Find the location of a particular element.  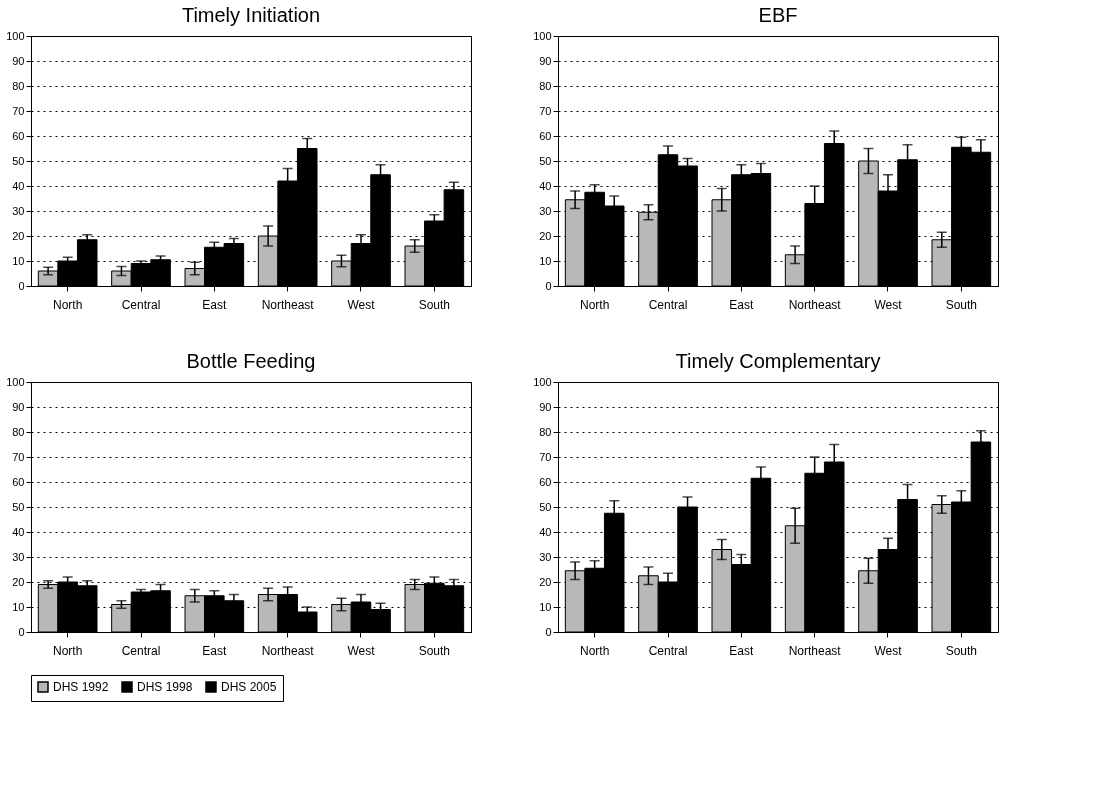

legend-label: DHS 2005 is located at coordinates (249, 687).